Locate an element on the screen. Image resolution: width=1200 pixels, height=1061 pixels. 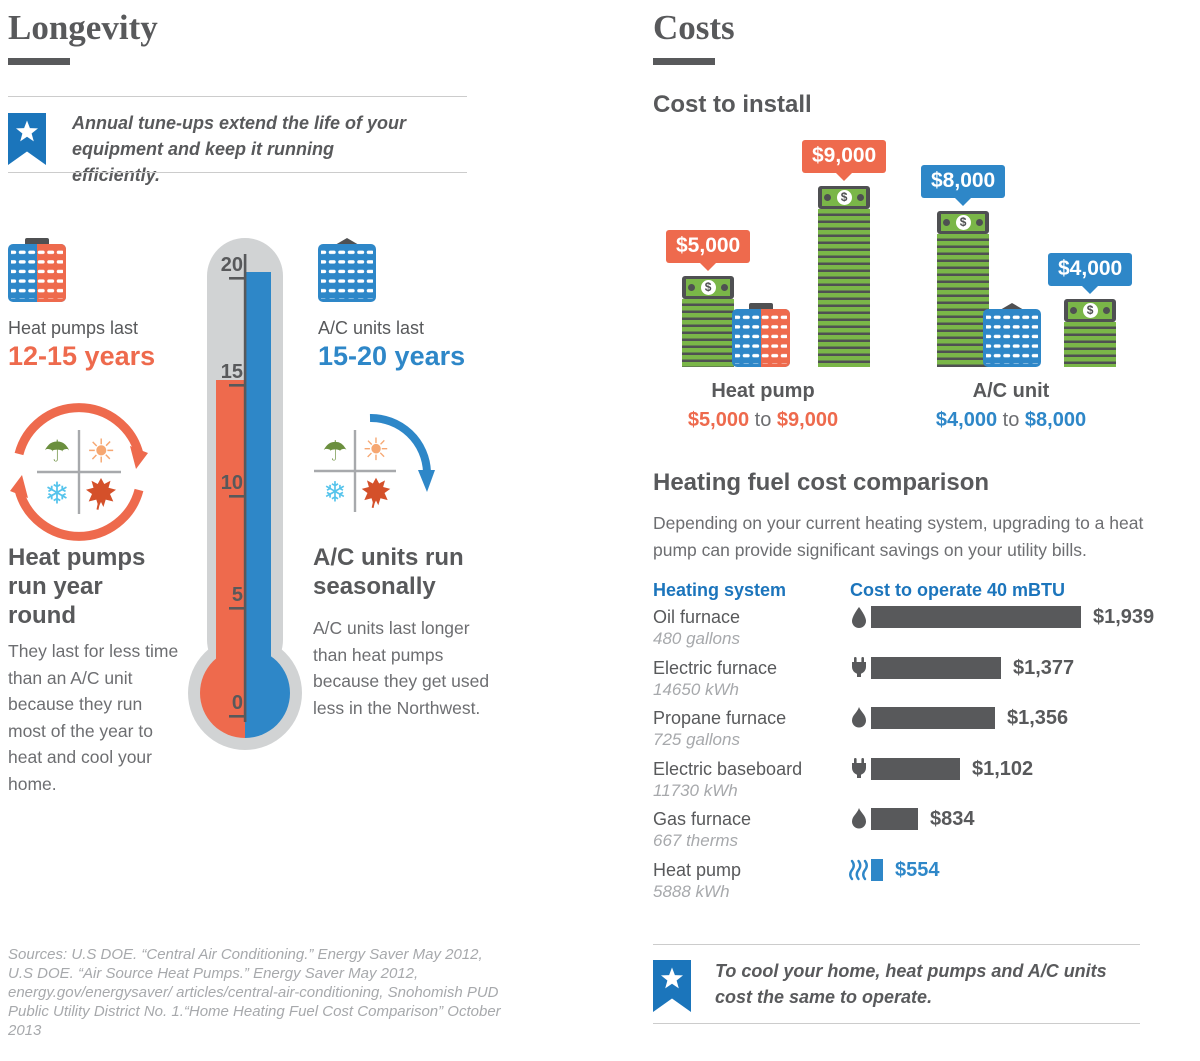
ac-heading: A/C units run seasonally is located at coordinates (388, 572).